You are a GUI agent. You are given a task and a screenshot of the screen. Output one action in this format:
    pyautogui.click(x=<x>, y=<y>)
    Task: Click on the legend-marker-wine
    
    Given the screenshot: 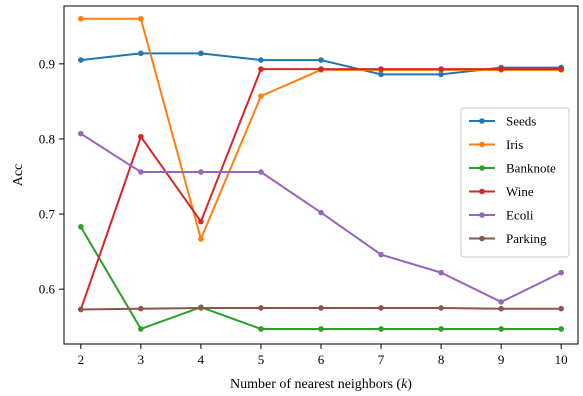 What is the action you would take?
    pyautogui.click(x=482, y=191)
    